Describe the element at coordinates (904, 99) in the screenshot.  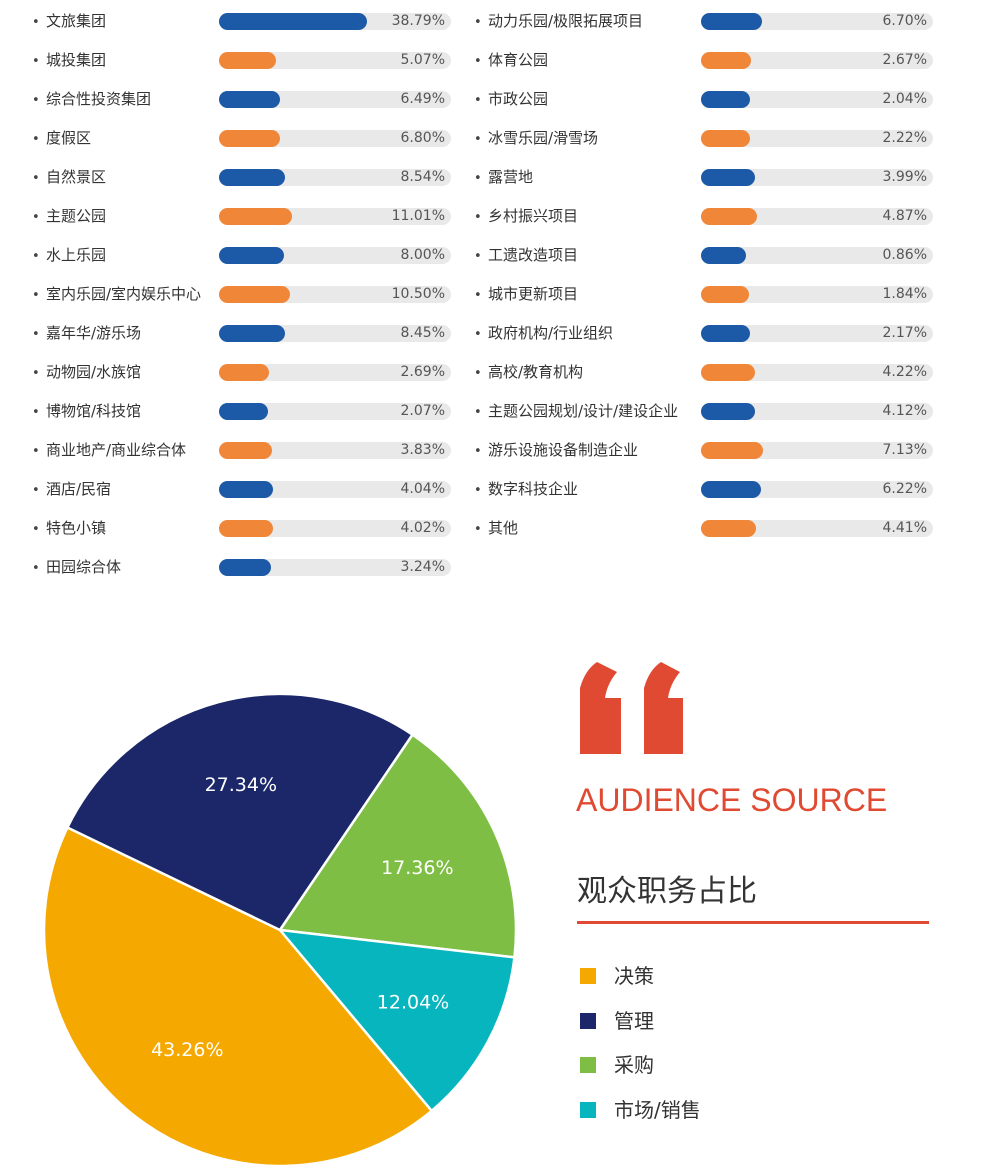
I see `bar-value: 2.04%` at that location.